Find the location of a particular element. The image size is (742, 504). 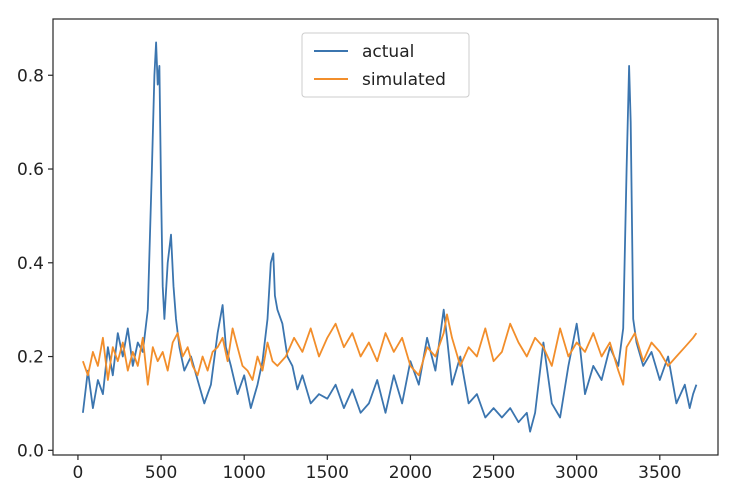

x-tick-label: 2500 is located at coordinates (493, 473).